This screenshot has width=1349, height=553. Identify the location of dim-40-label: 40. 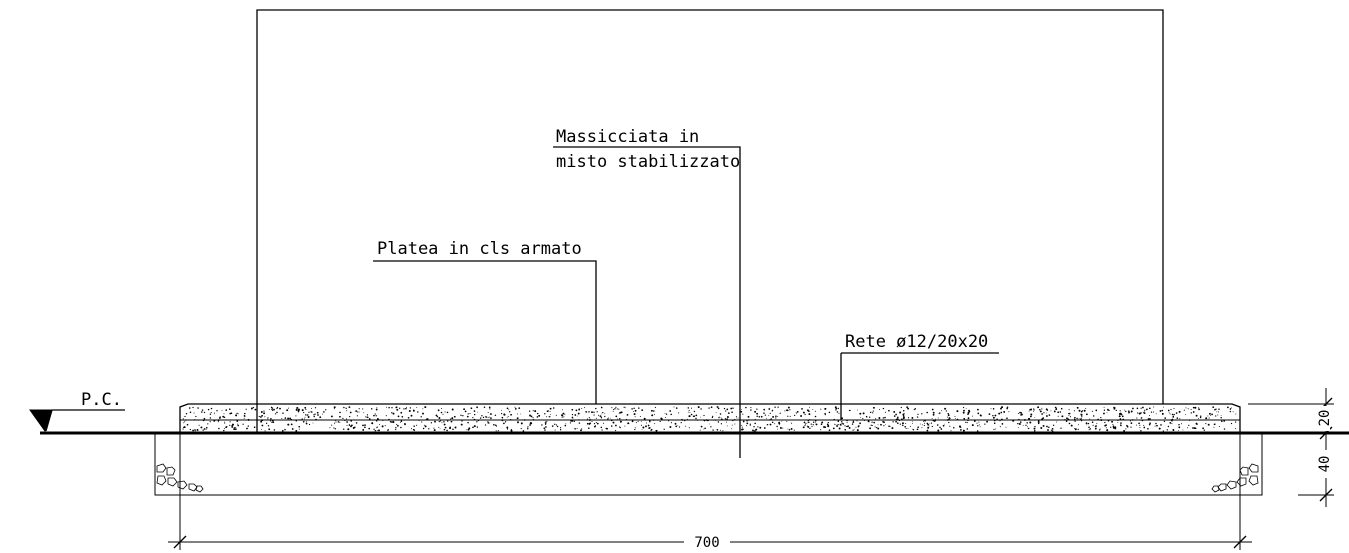
(1325, 464).